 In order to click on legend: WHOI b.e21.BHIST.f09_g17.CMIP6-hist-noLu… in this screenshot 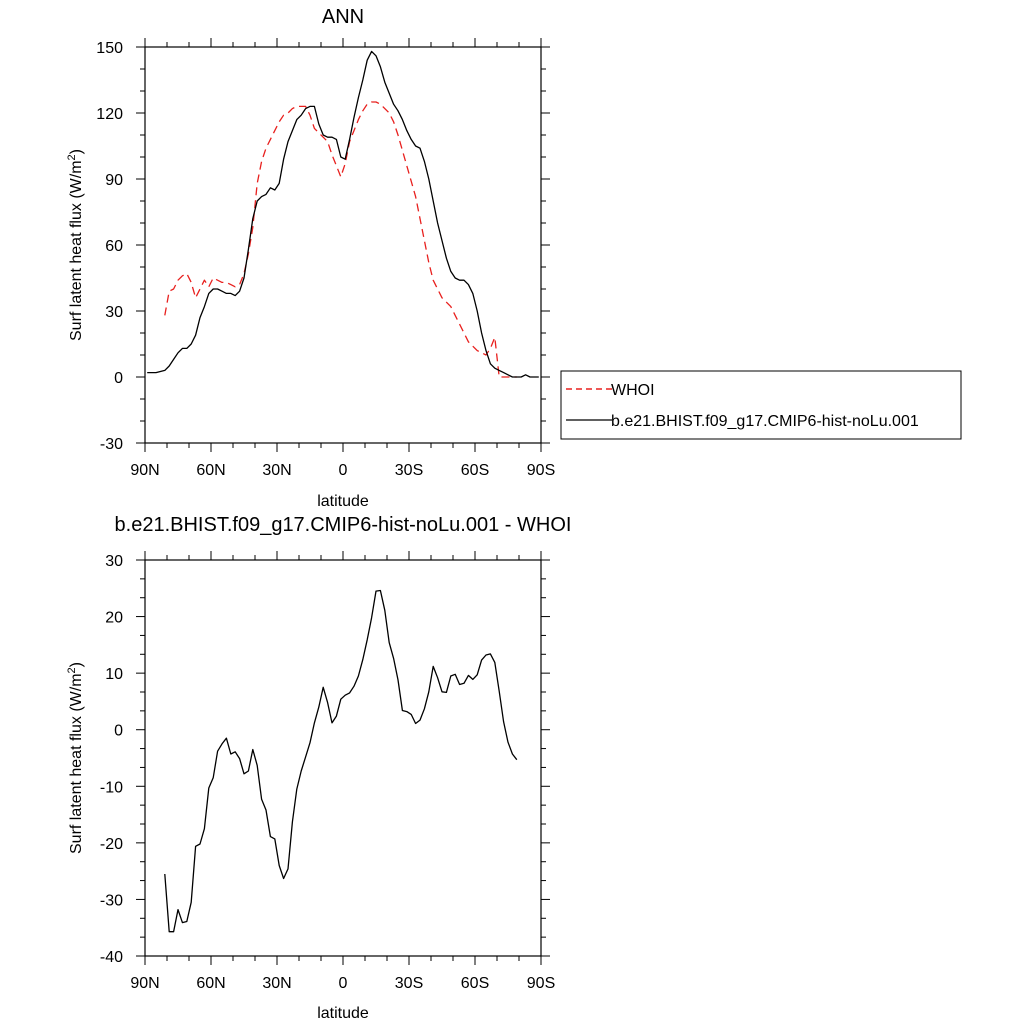, I will do `click(761, 405)`.